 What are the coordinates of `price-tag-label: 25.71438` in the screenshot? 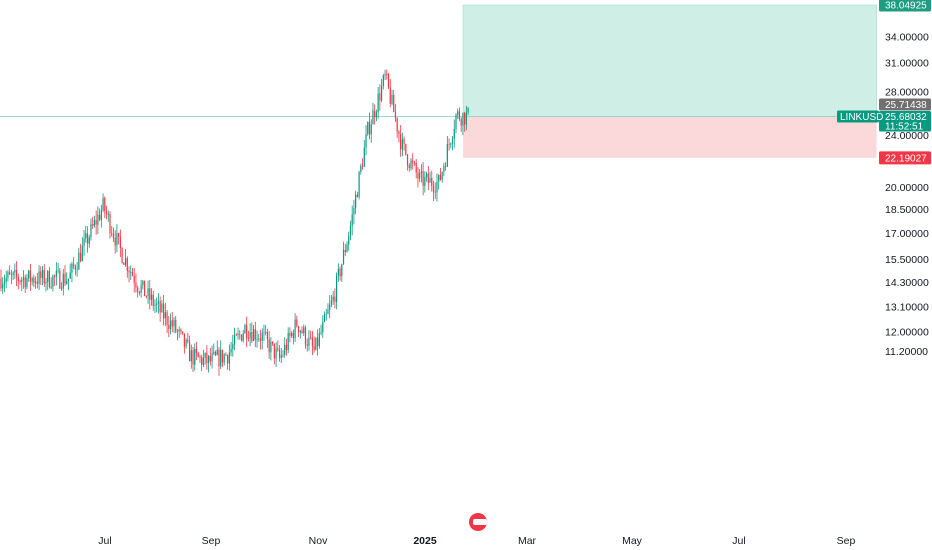 It's located at (906, 105).